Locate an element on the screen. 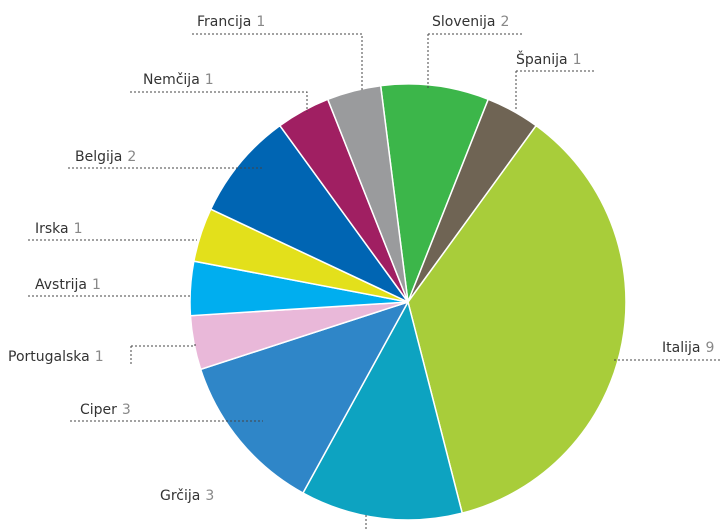  label-name: Francija is located at coordinates (224, 22).